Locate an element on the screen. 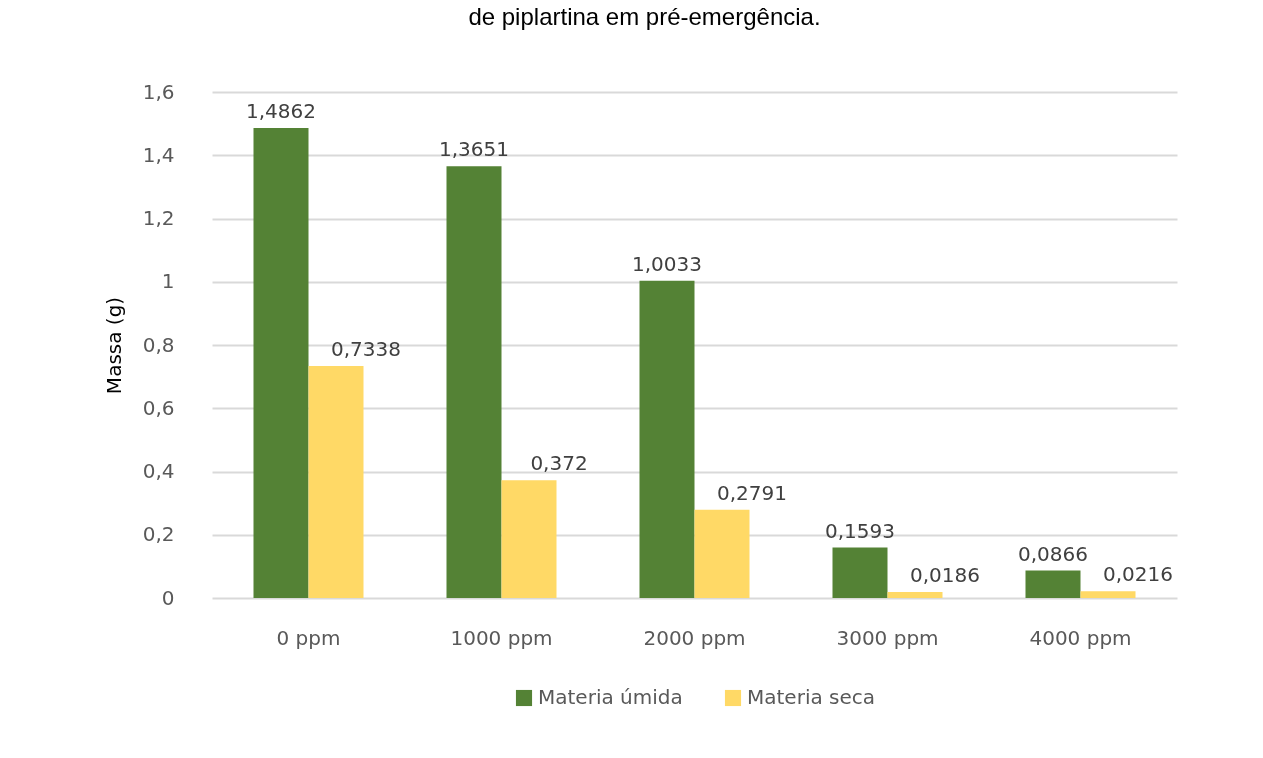 This screenshot has height=758, width=1263. y-tick-label: 0,6 is located at coordinates (158, 407).